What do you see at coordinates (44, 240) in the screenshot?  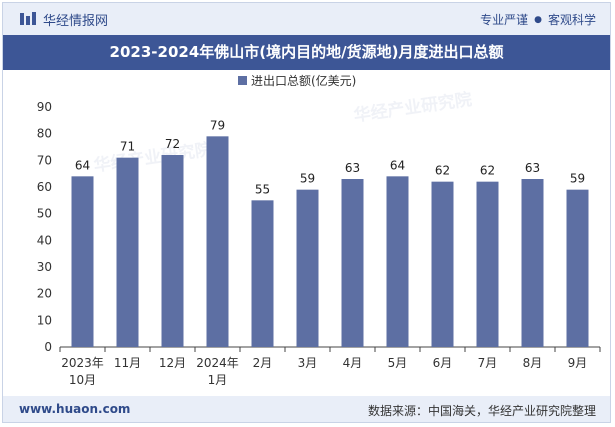 I see `y-tick-label: 40` at bounding box center [44, 240].